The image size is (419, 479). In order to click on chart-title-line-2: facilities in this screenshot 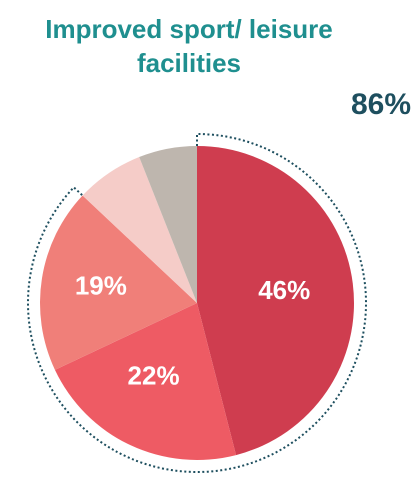, I will do `click(189, 63)`.